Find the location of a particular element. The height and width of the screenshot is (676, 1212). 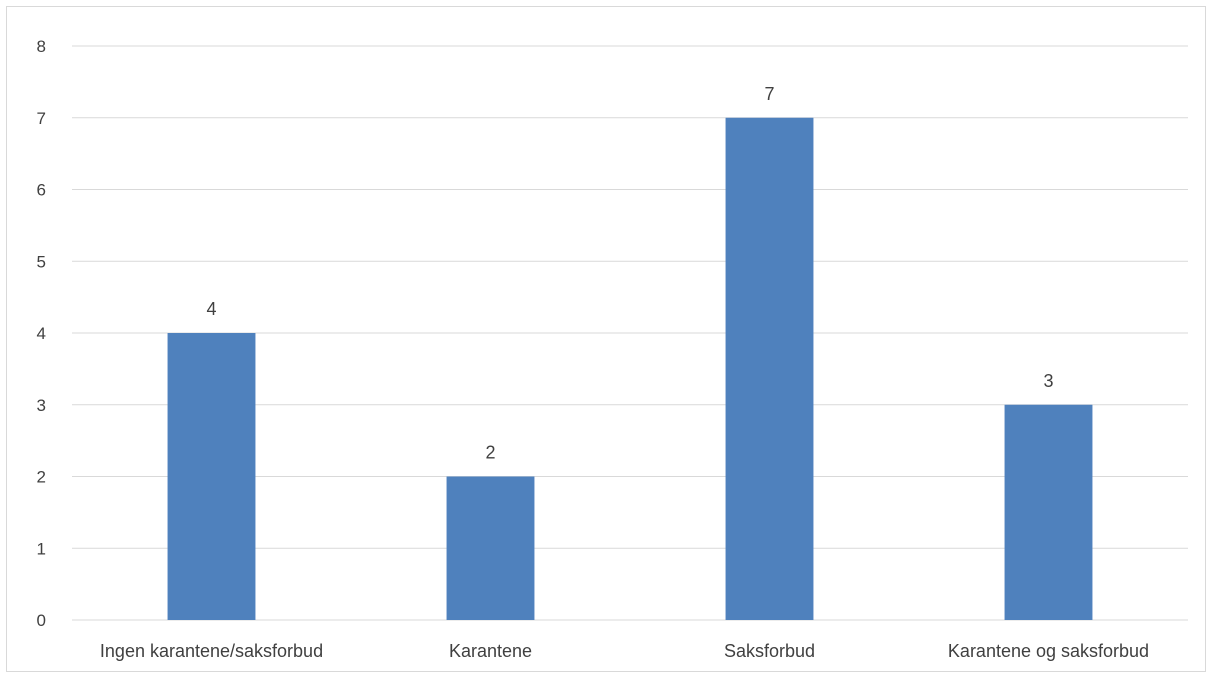

y-tick-label: 5 is located at coordinates (41, 261).